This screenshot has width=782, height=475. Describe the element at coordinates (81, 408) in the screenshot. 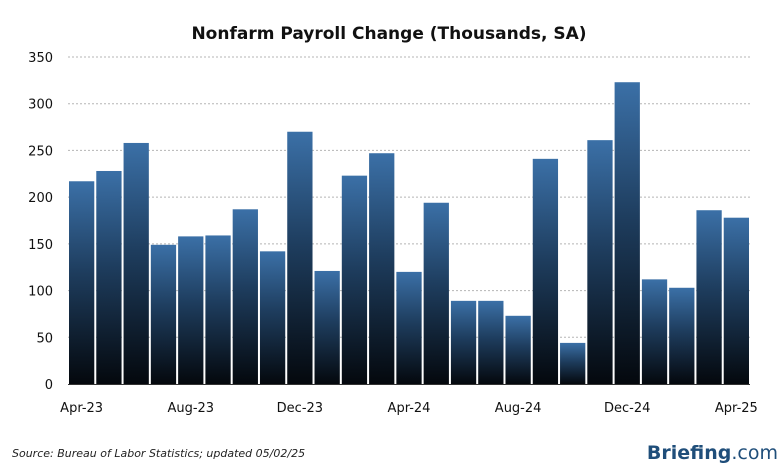

I see `x-tick-label: Apr-23` at that location.